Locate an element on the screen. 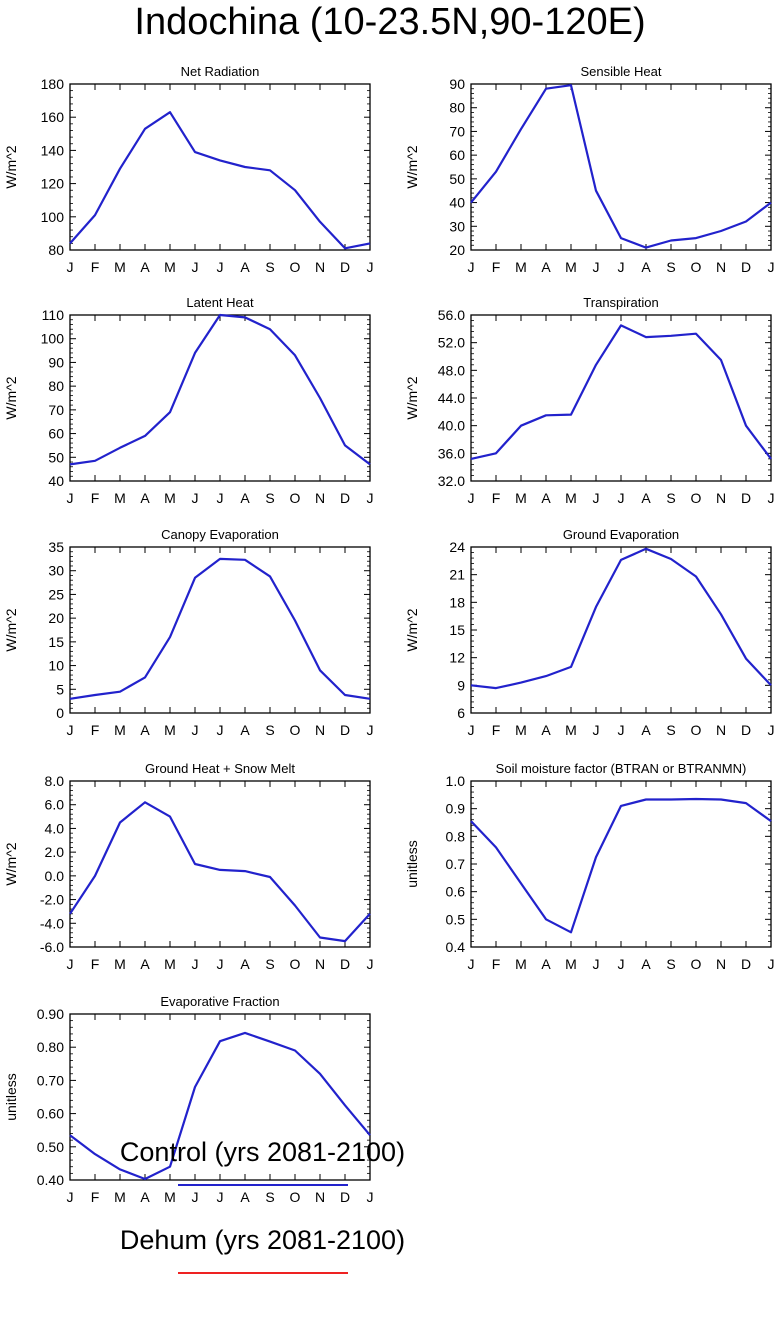 This screenshot has width=780, height=1318. y-tick-label: 44.0 is located at coordinates (451, 398).